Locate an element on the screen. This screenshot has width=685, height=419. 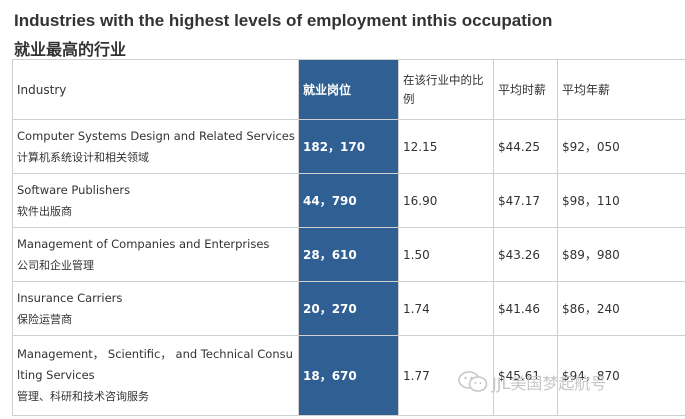
annual-cell: $86，240 is located at coordinates (621, 308).